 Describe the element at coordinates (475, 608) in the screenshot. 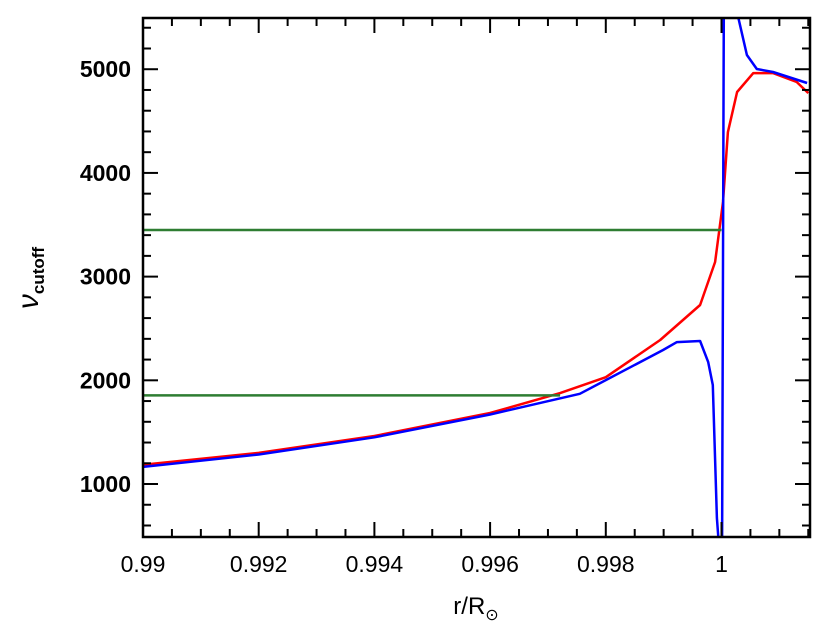

I see `x-axis-label: r/R⊙` at that location.